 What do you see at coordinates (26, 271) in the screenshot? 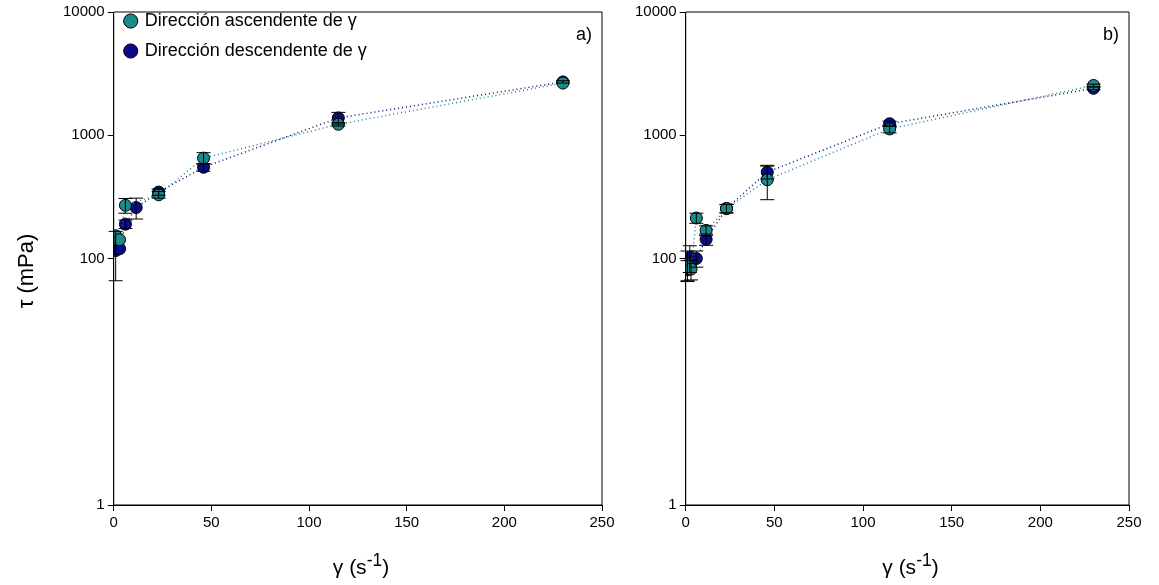
I see `y-axis-title: τ (mPa)` at bounding box center [26, 271].